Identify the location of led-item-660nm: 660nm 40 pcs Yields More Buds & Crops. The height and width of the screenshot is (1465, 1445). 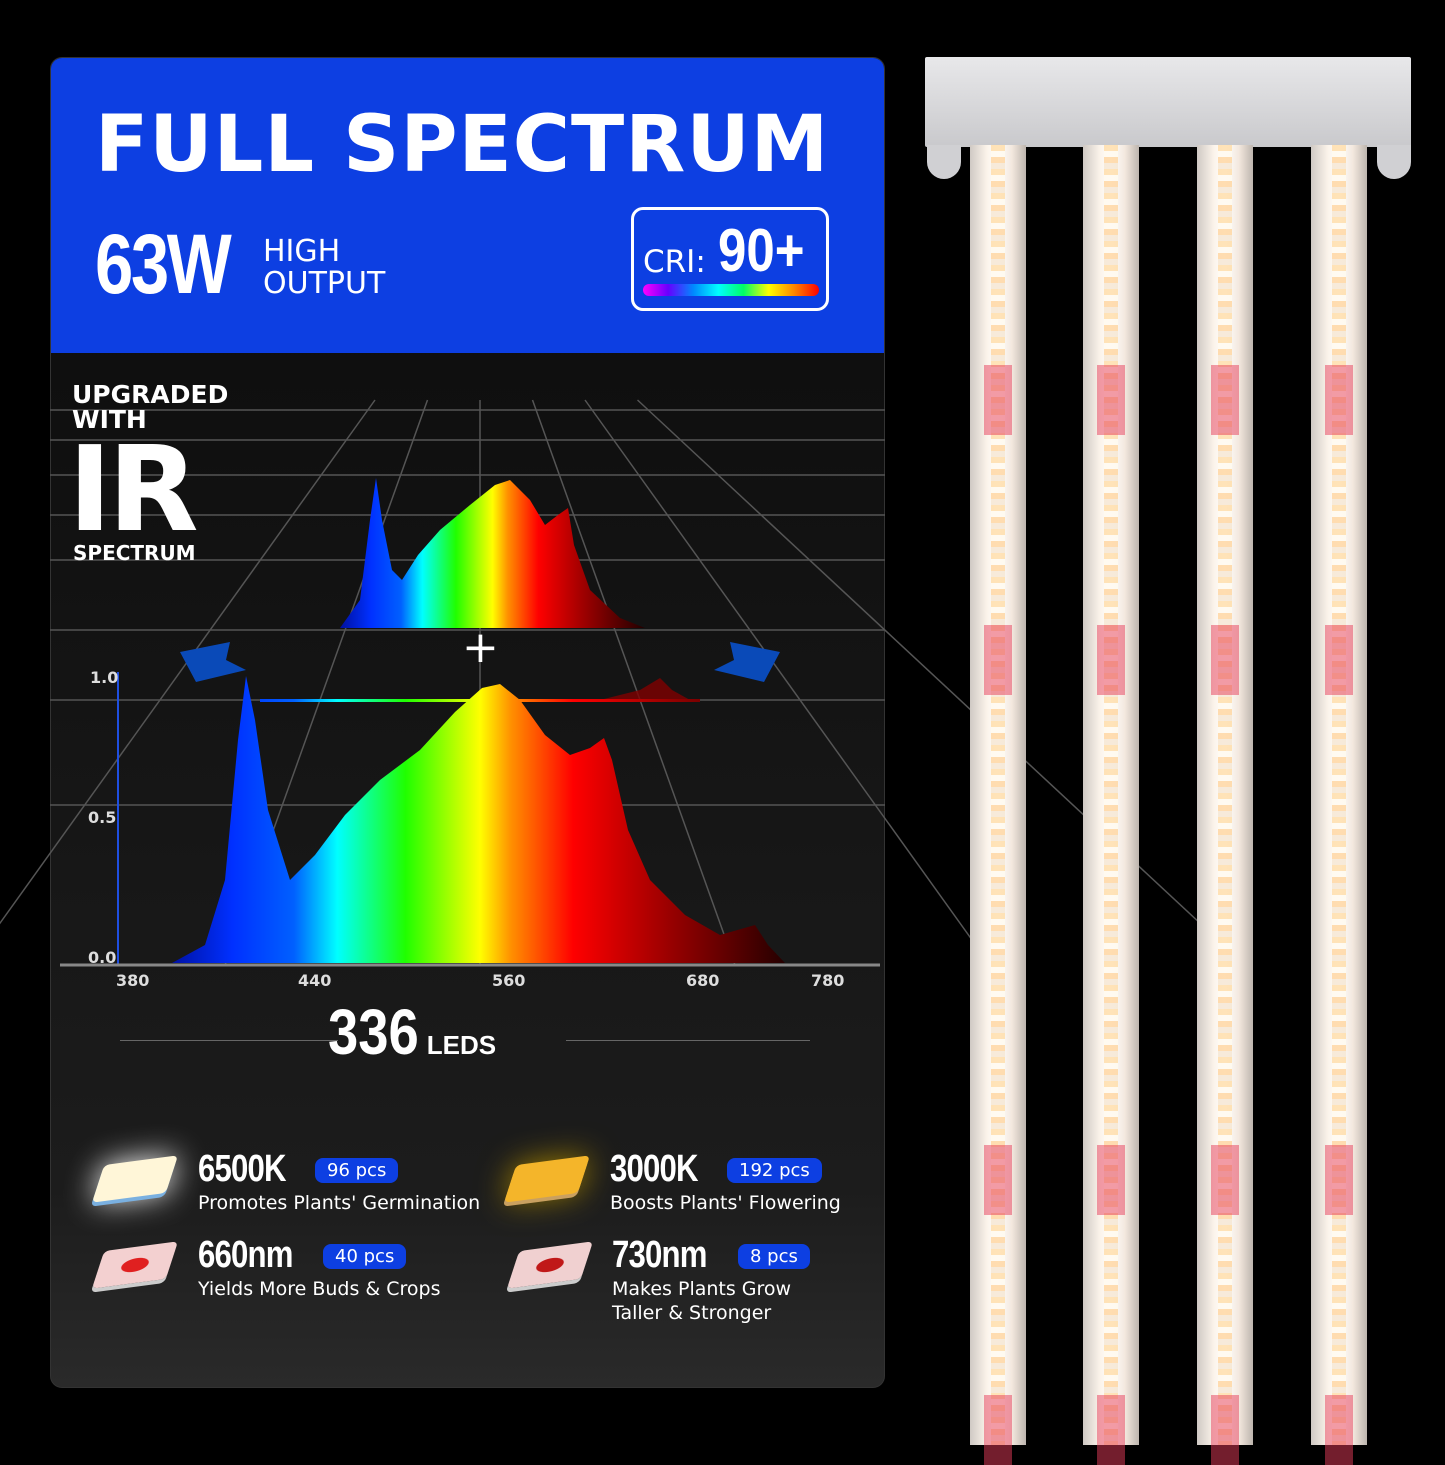
(348, 1267).